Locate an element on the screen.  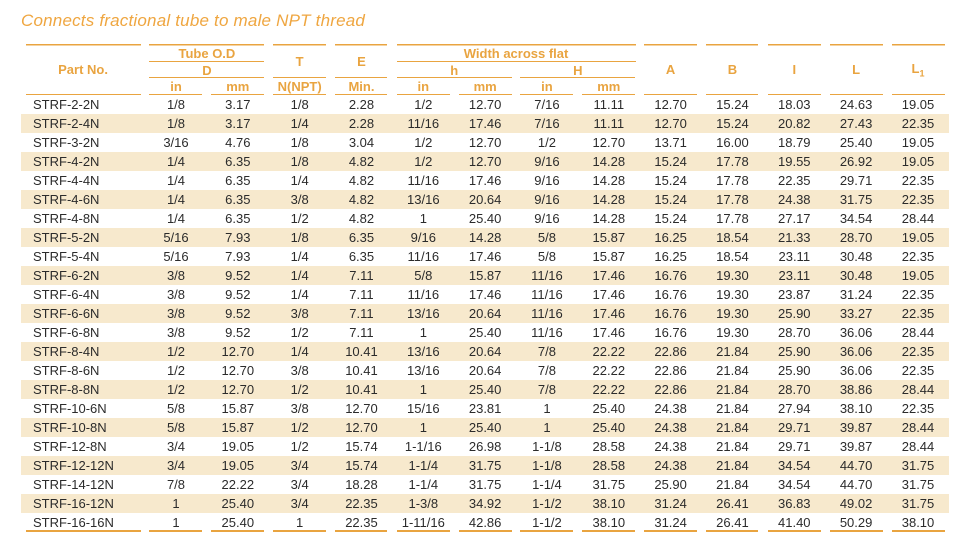
header-l1-base: L is located at coordinates (915, 68).